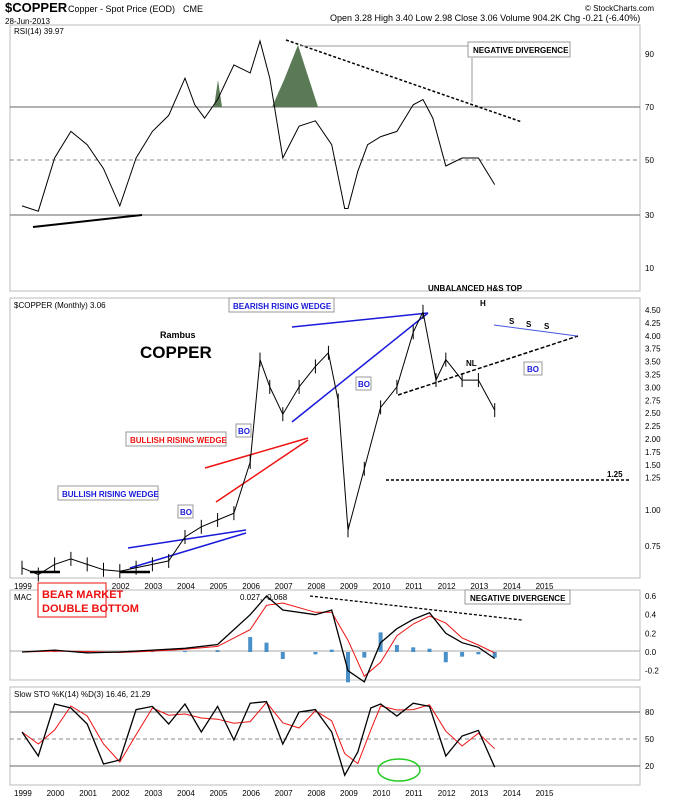 The width and height of the screenshot is (674, 800). What do you see at coordinates (219, 586) in the screenshot?
I see `price-axis-year-2005: 2005` at bounding box center [219, 586].